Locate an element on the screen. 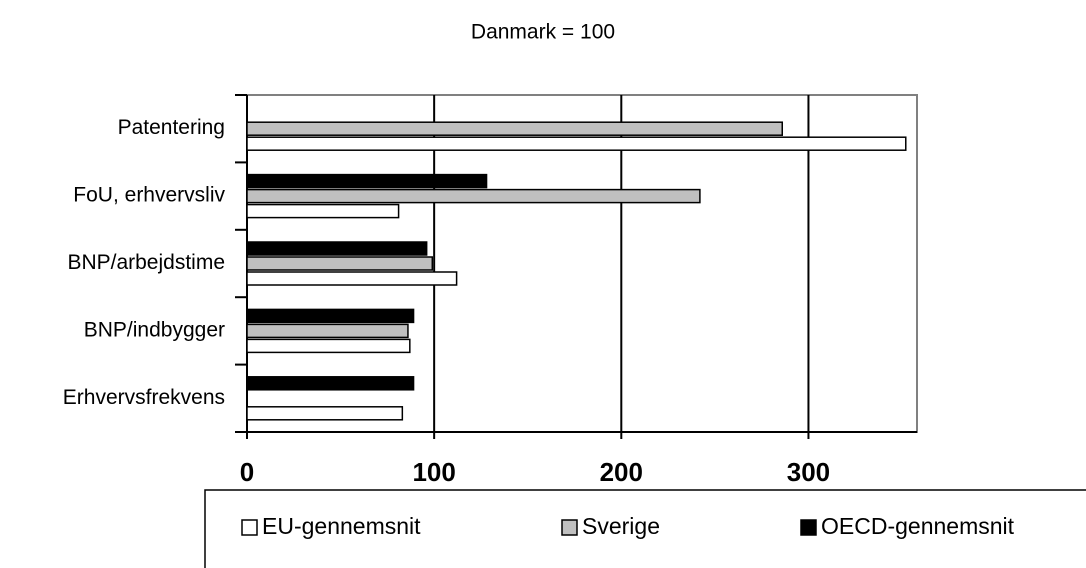 This screenshot has width=1086, height=568. y-tick-label: Patentering is located at coordinates (171, 127).